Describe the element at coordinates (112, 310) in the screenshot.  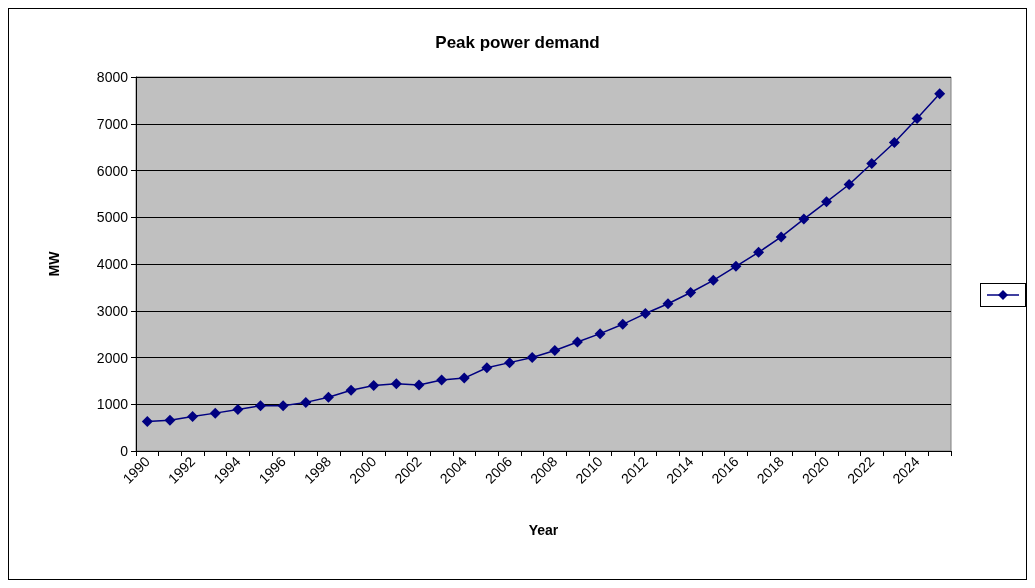
I see `y-tick-label: 3000` at that location.